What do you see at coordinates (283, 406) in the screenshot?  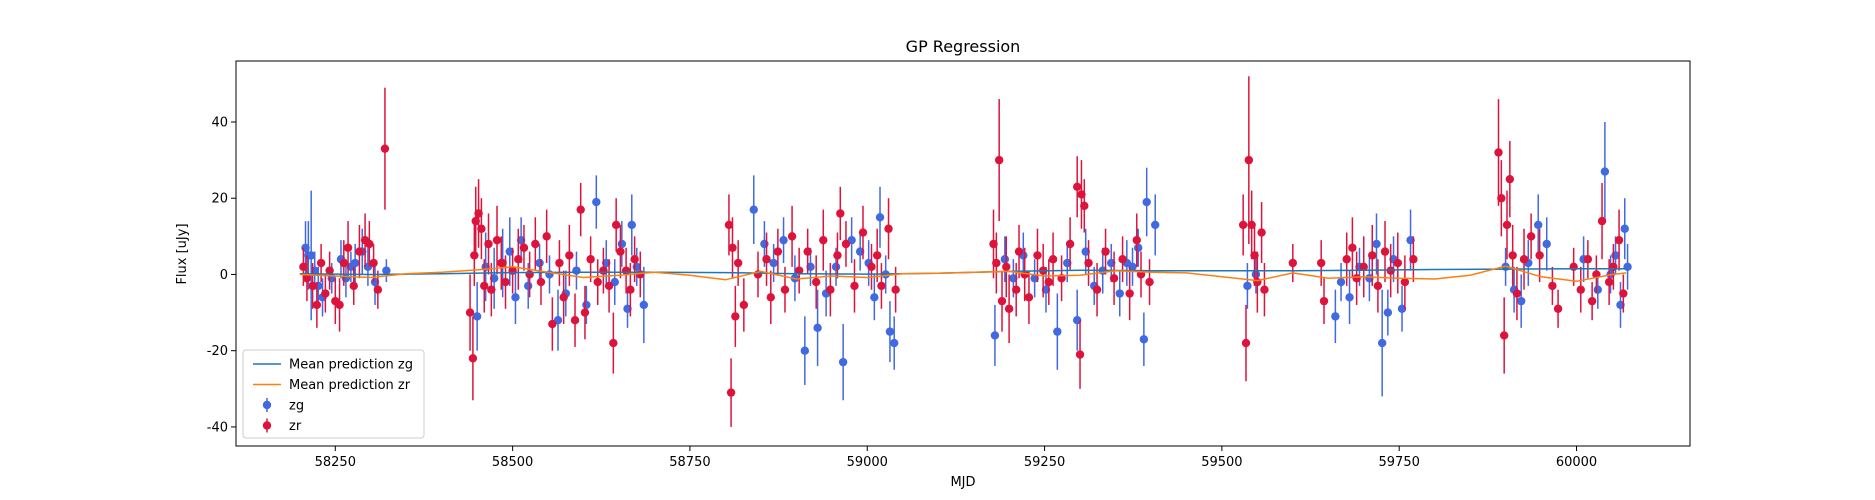 I see `legend-item-zg: zg` at bounding box center [283, 406].